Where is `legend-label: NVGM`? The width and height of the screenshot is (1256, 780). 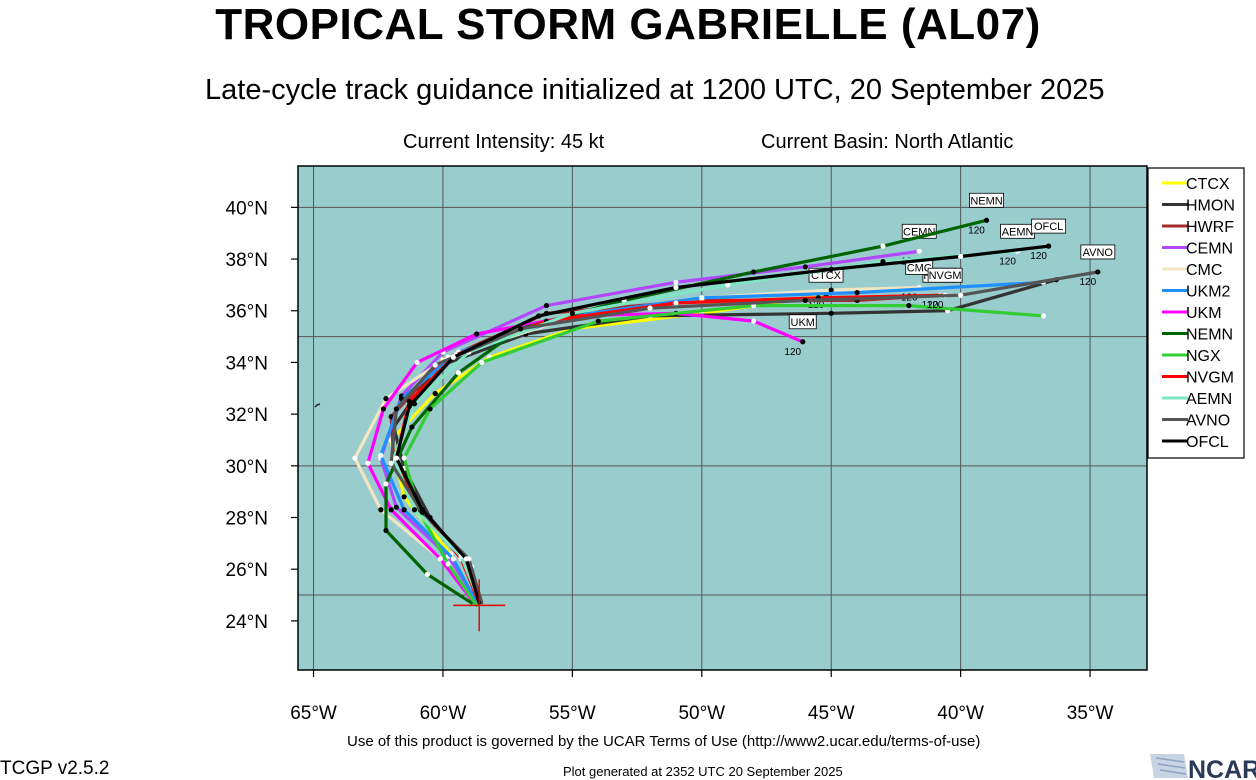 legend-label: NVGM is located at coordinates (1210, 378).